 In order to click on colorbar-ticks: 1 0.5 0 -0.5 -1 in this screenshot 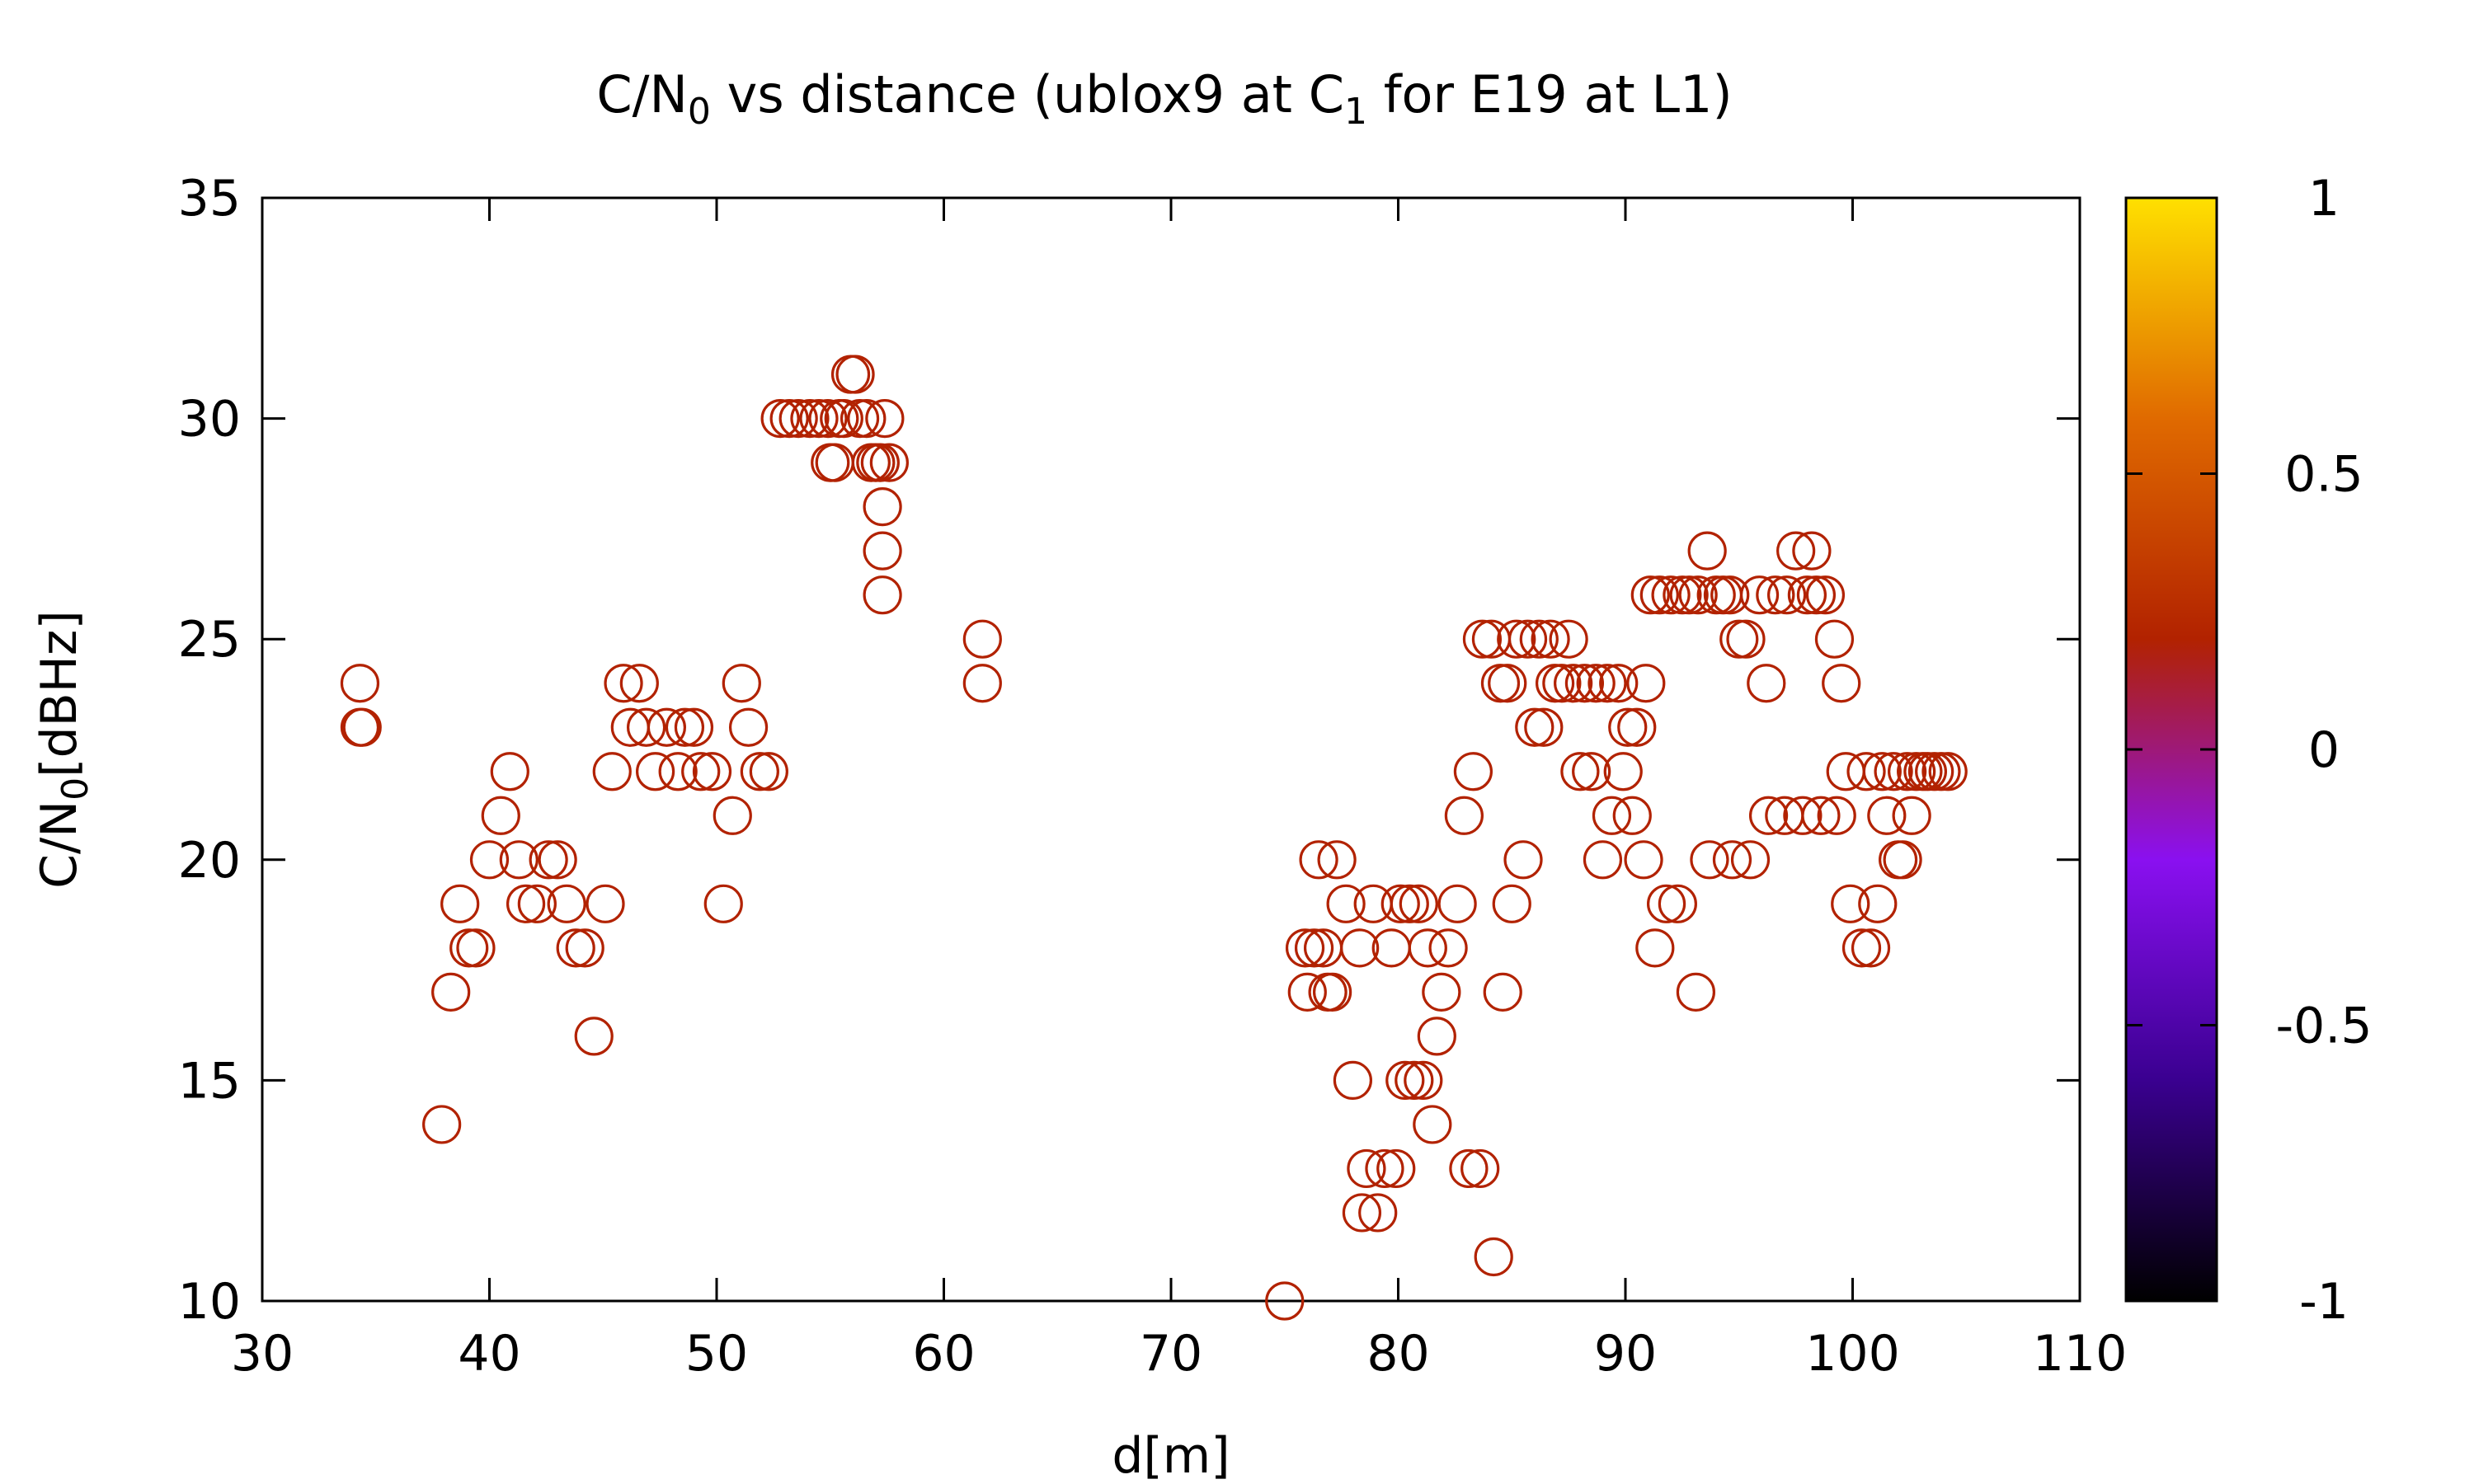, I will do `click(2249, 750)`.